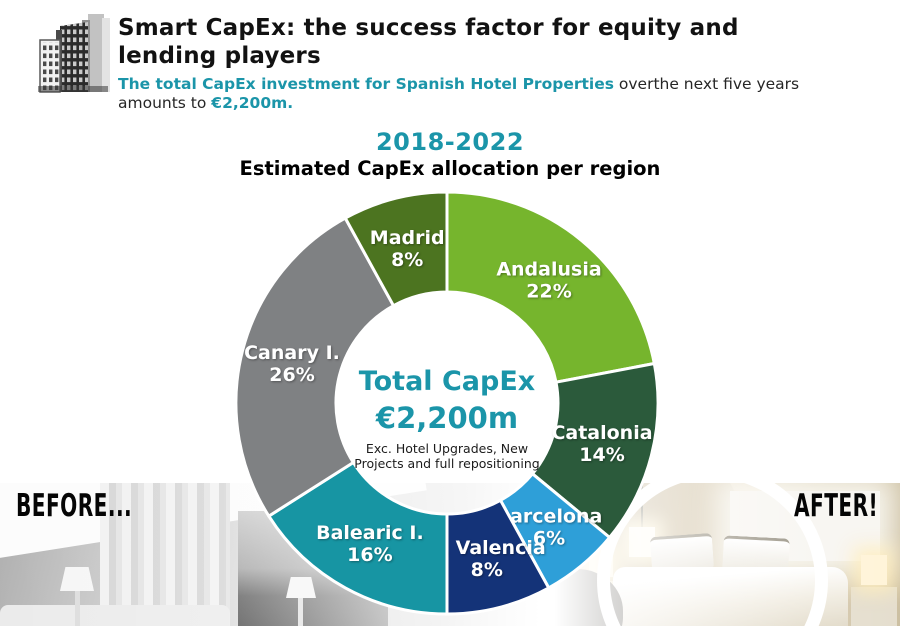 The image size is (900, 626). Describe the element at coordinates (450, 142) in the screenshot. I see `chart-title: 2018-2022` at that location.